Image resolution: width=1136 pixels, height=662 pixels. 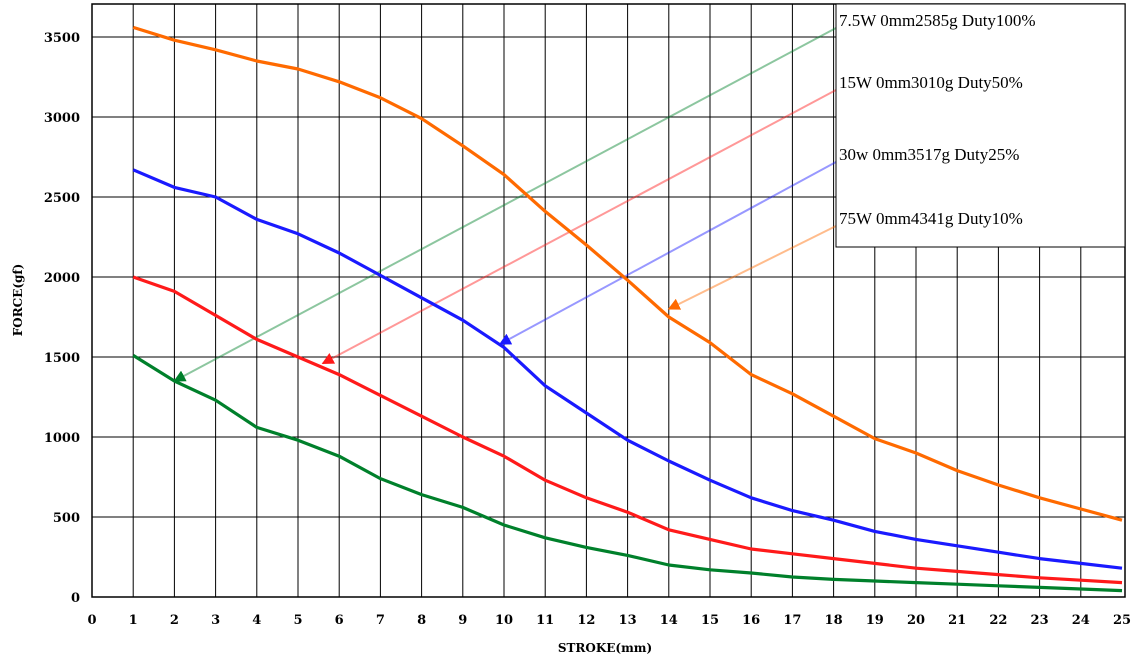 What do you see at coordinates (75, 598) in the screenshot?
I see `y-tick-label: 0` at bounding box center [75, 598].